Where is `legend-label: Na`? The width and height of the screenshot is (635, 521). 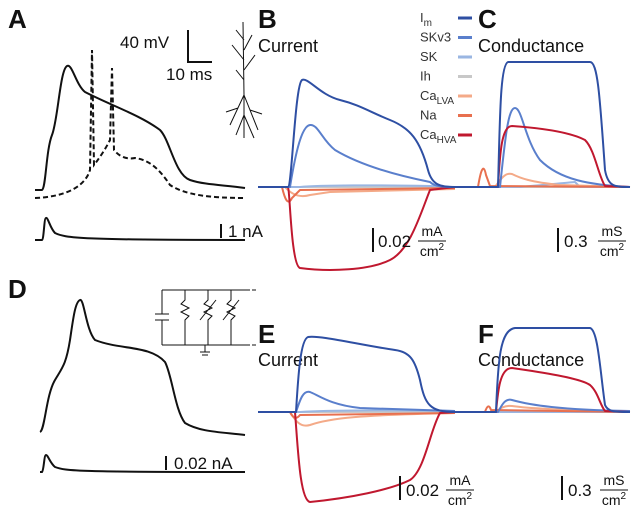 legend-label: Na is located at coordinates (428, 115).